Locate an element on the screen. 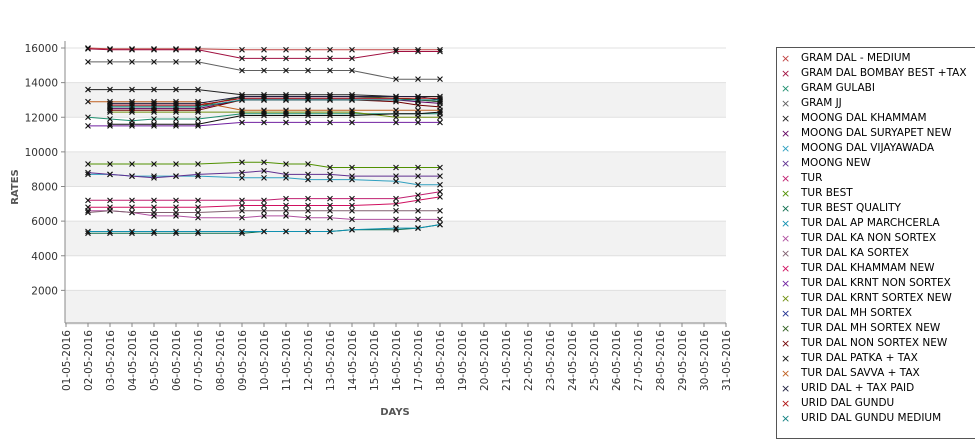  x-tick-label: 23-05-2016 is located at coordinates (551, 360).